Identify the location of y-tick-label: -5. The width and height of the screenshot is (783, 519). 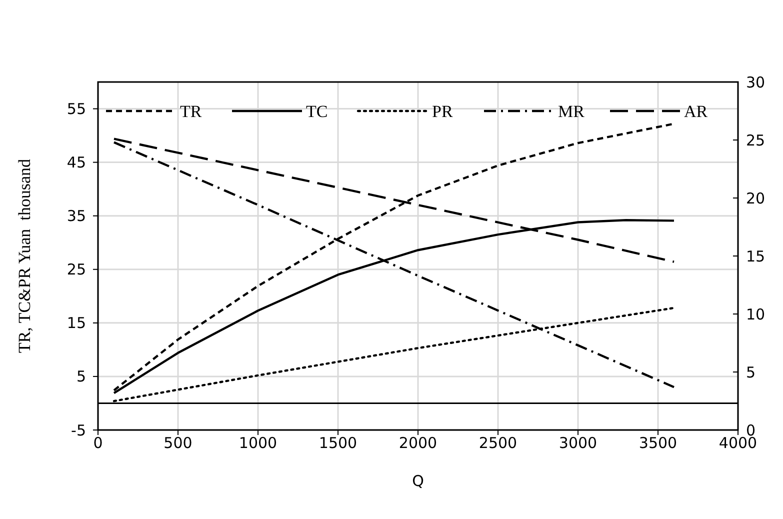
(78, 430).